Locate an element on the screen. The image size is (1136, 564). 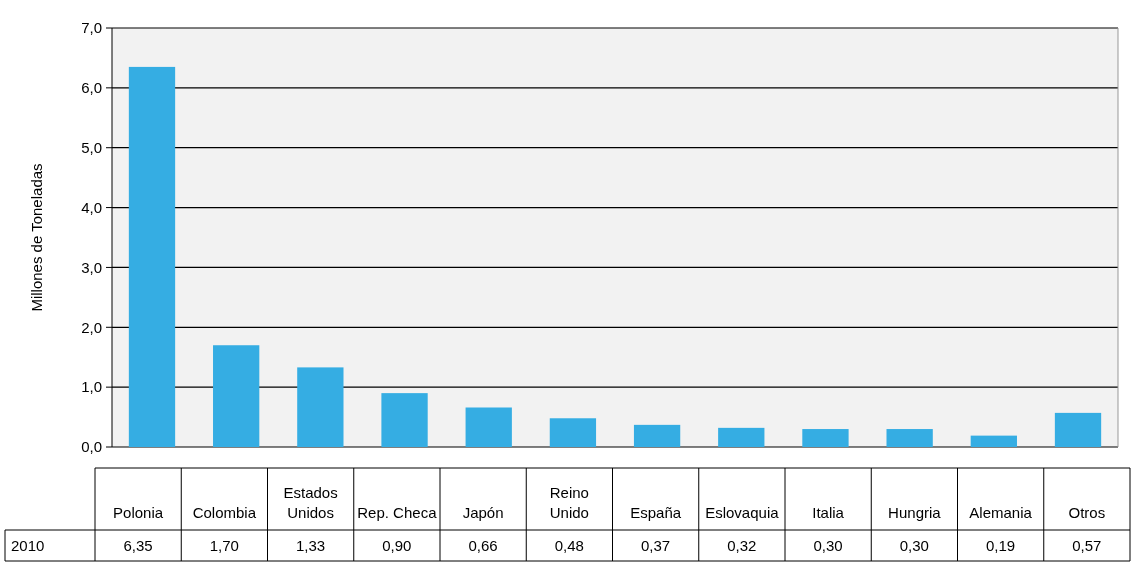
text: 2010 is located at coordinates (28, 545).